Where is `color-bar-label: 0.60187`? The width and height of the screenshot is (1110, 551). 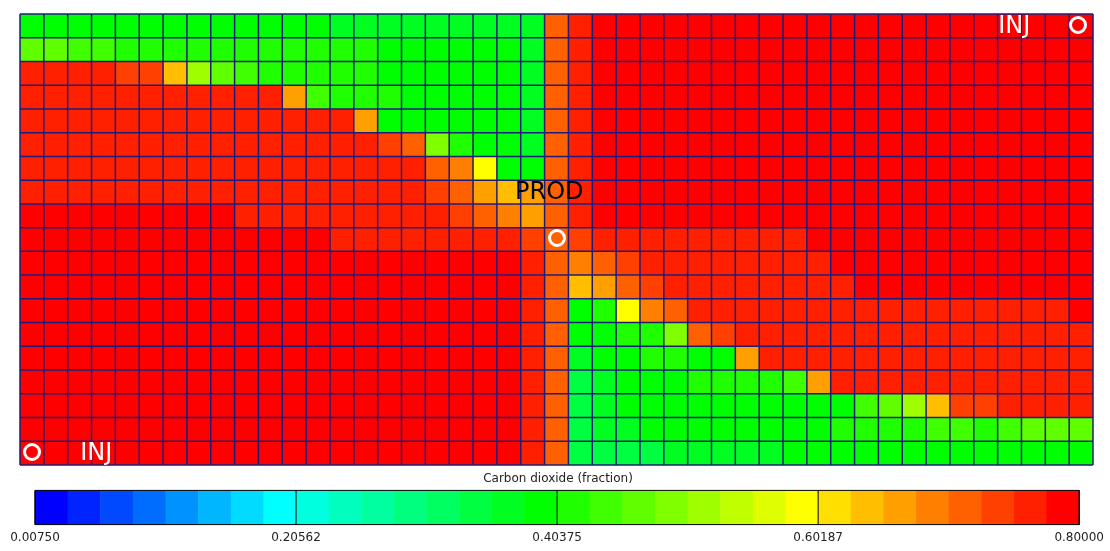
color-bar-label: 0.60187 is located at coordinates (818, 536).